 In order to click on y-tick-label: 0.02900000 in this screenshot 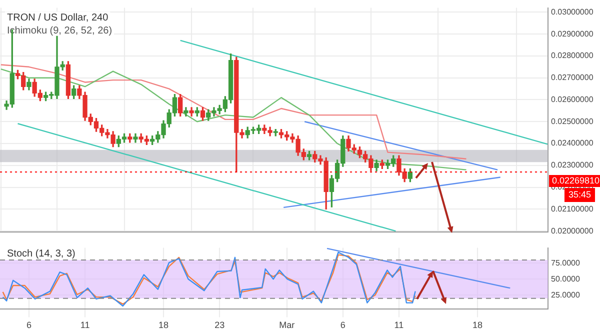, I will do `click(572, 33)`.